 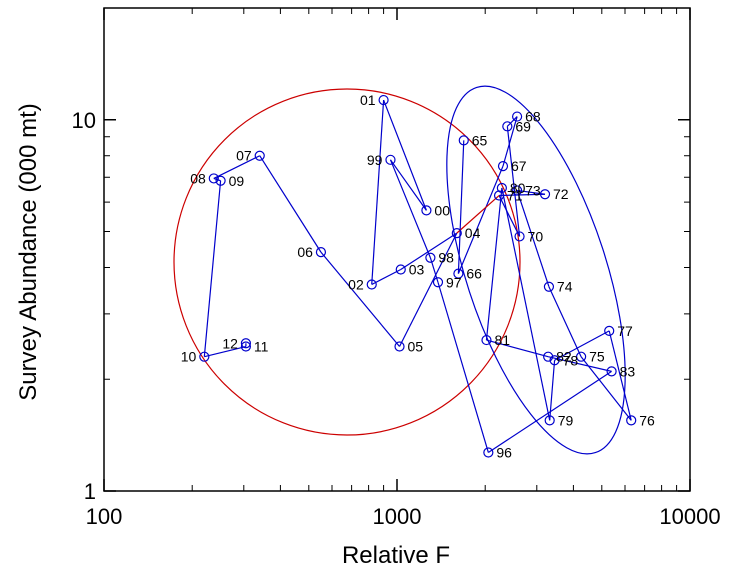 What do you see at coordinates (198, 178) in the screenshot?
I see `point-label-08: 08` at bounding box center [198, 178].